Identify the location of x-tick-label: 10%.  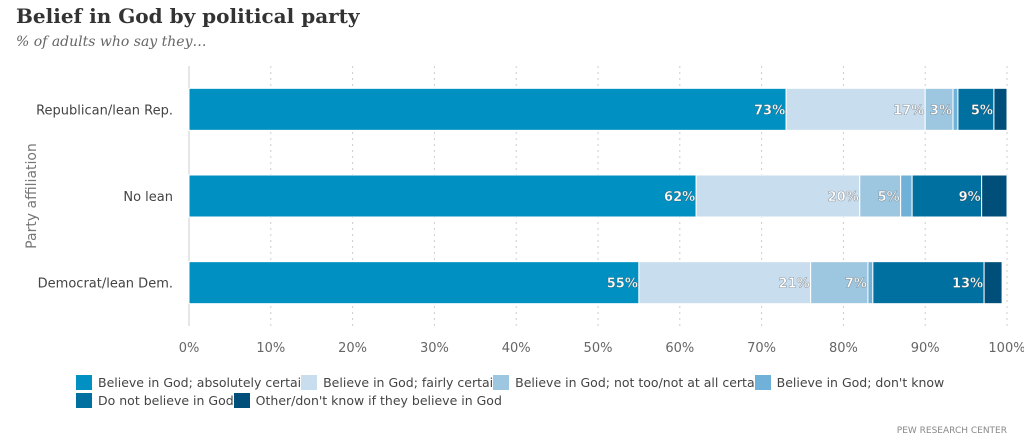
(270, 348).